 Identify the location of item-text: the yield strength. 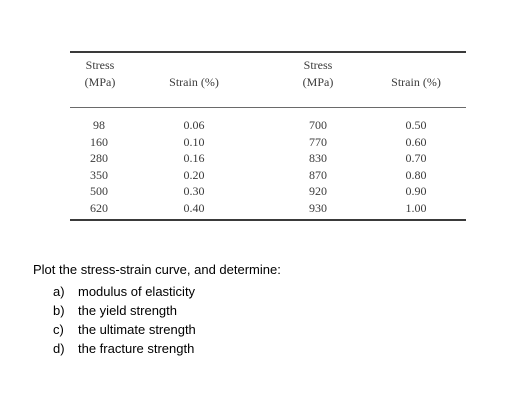
(128, 310).